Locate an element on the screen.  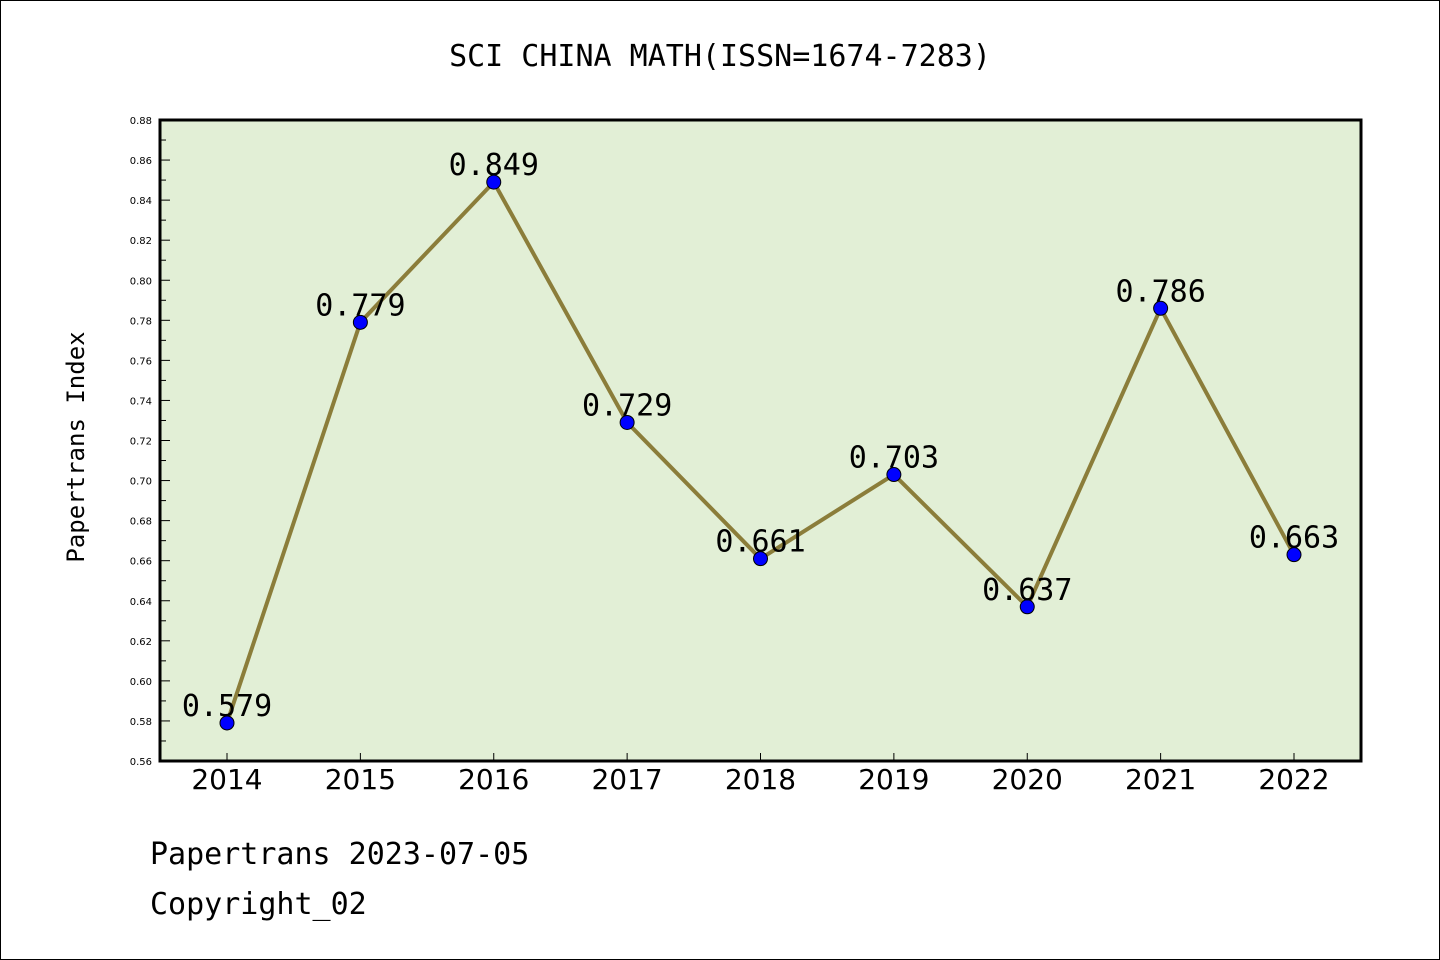
footer-copyright: Copyright_02 is located at coordinates (258, 904).